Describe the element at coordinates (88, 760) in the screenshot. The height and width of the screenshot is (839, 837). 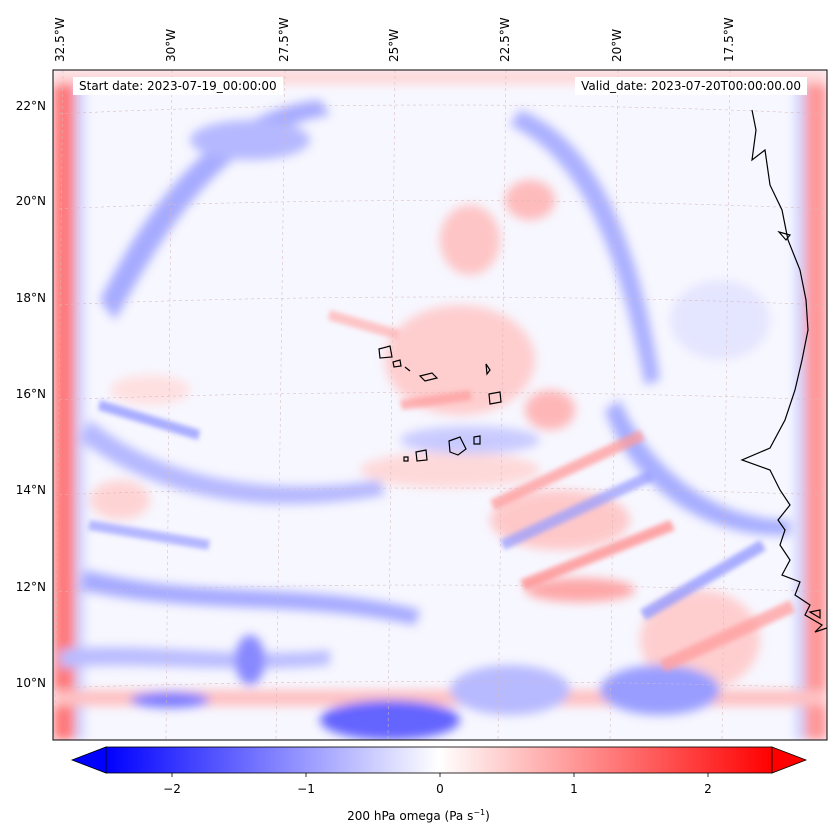
I see `colorbar-extend-low` at that location.